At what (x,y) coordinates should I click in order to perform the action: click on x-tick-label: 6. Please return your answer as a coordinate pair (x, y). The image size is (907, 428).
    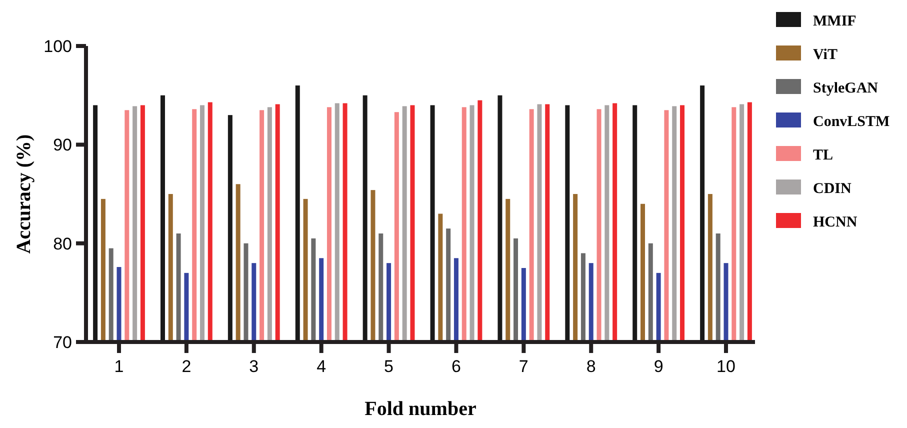
    Looking at the image, I should click on (456, 366).